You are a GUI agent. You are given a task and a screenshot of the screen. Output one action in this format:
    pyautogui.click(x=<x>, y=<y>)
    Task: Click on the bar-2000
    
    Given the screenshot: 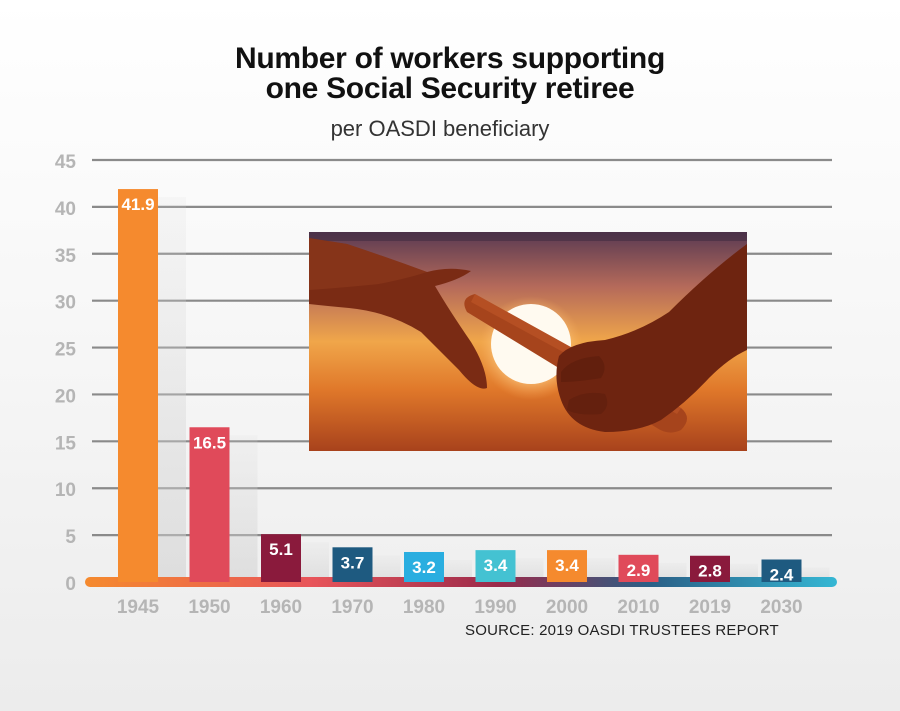 What is the action you would take?
    pyautogui.click(x=567, y=566)
    